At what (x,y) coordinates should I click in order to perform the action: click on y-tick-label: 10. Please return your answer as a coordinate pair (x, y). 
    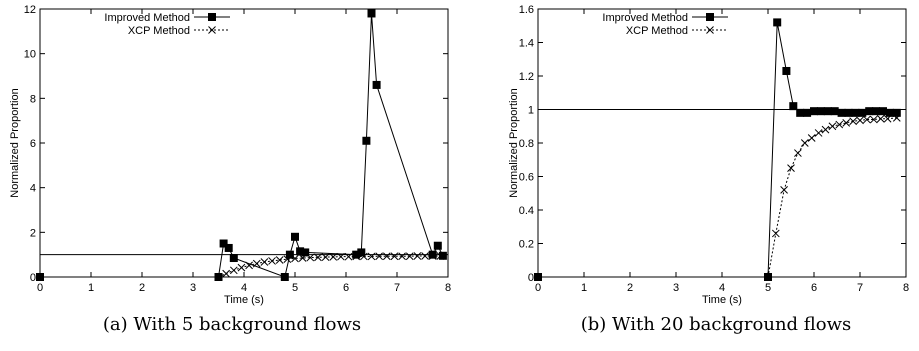
    Looking at the image, I should click on (30, 55).